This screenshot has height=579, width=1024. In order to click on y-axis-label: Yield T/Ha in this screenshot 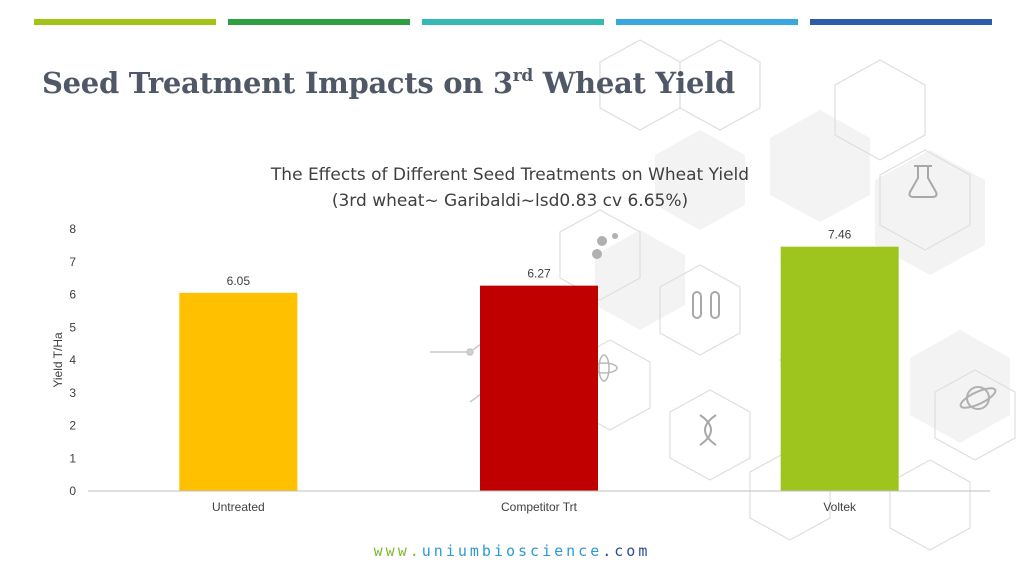, I will do `click(58, 360)`.